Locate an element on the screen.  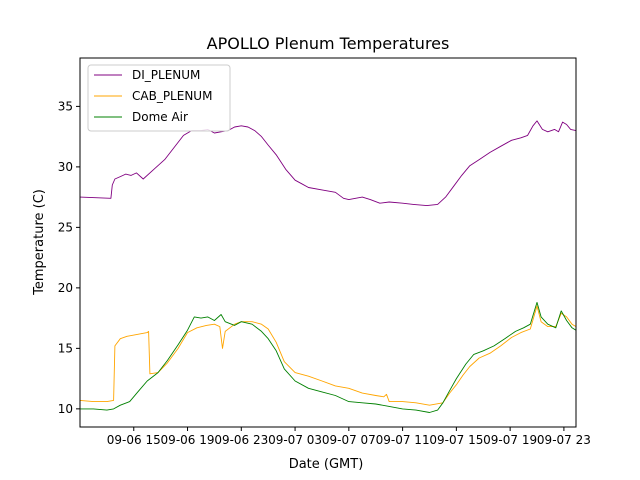
legend-label-di-plenum: DI_PLENUM is located at coordinates (166, 75).